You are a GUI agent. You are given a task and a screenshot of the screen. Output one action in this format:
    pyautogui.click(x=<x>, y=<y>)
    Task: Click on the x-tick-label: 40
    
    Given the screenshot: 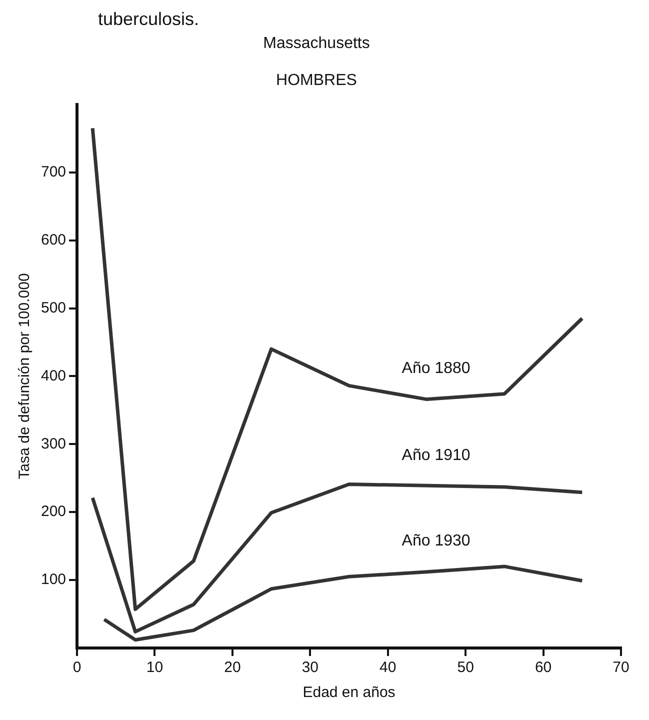 What is the action you would take?
    pyautogui.click(x=388, y=667)
    